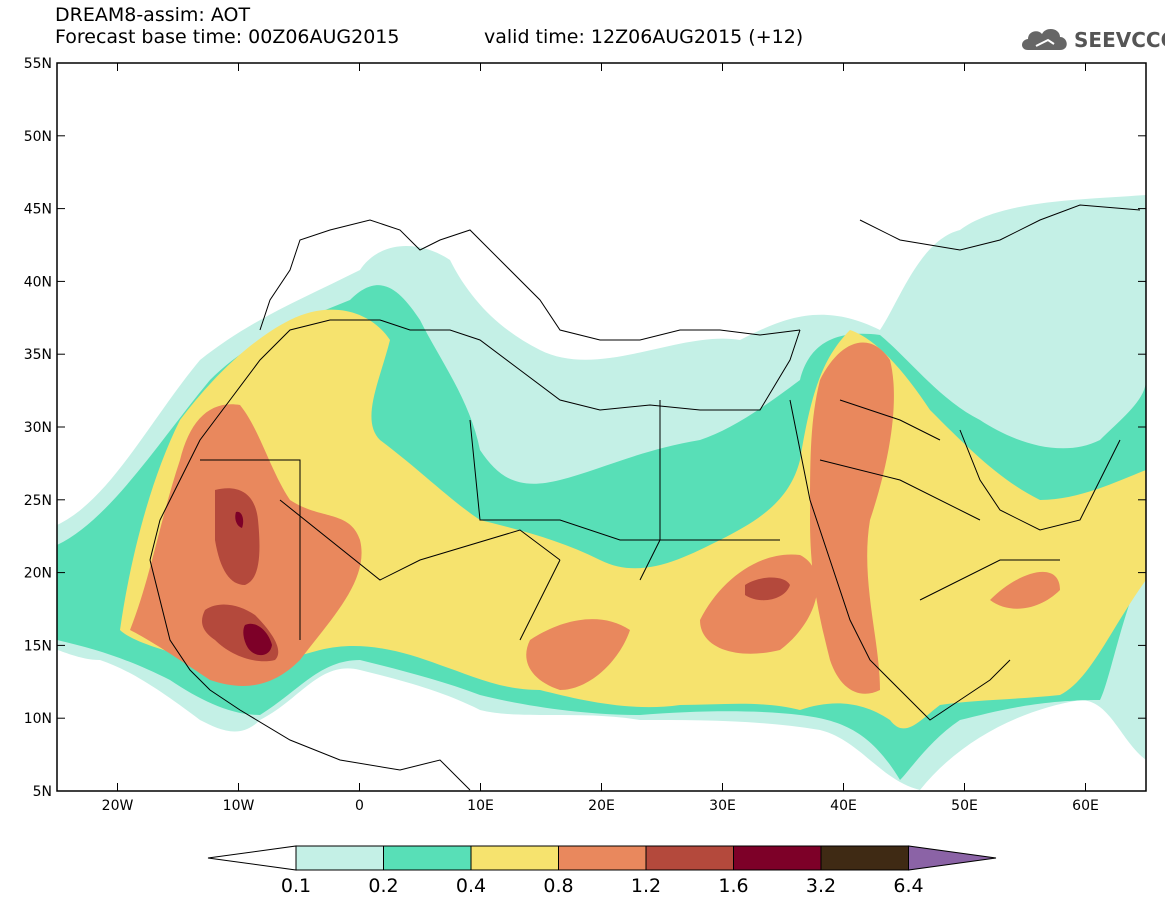 Image resolution: width=1165 pixels, height=905 pixels. I want to click on valid-time: valid time: 12Z06AUG2015 (+12), so click(644, 37).